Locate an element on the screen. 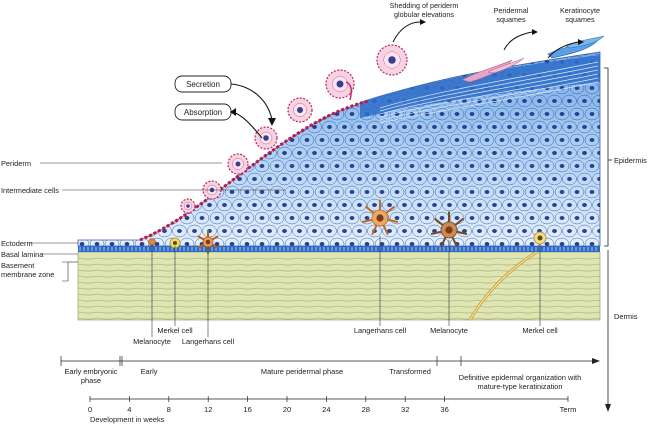 The width and height of the screenshot is (650, 432). special-cells is located at coordinates (347, 226).